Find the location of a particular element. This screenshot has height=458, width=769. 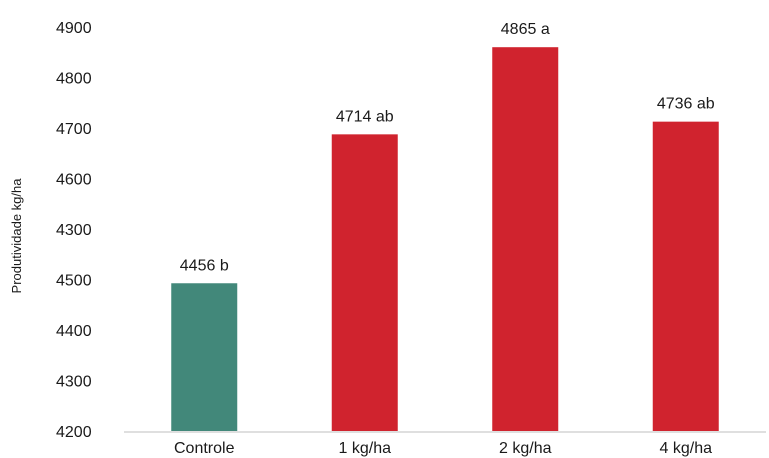

y-tick-label: 4200 is located at coordinates (74, 432).